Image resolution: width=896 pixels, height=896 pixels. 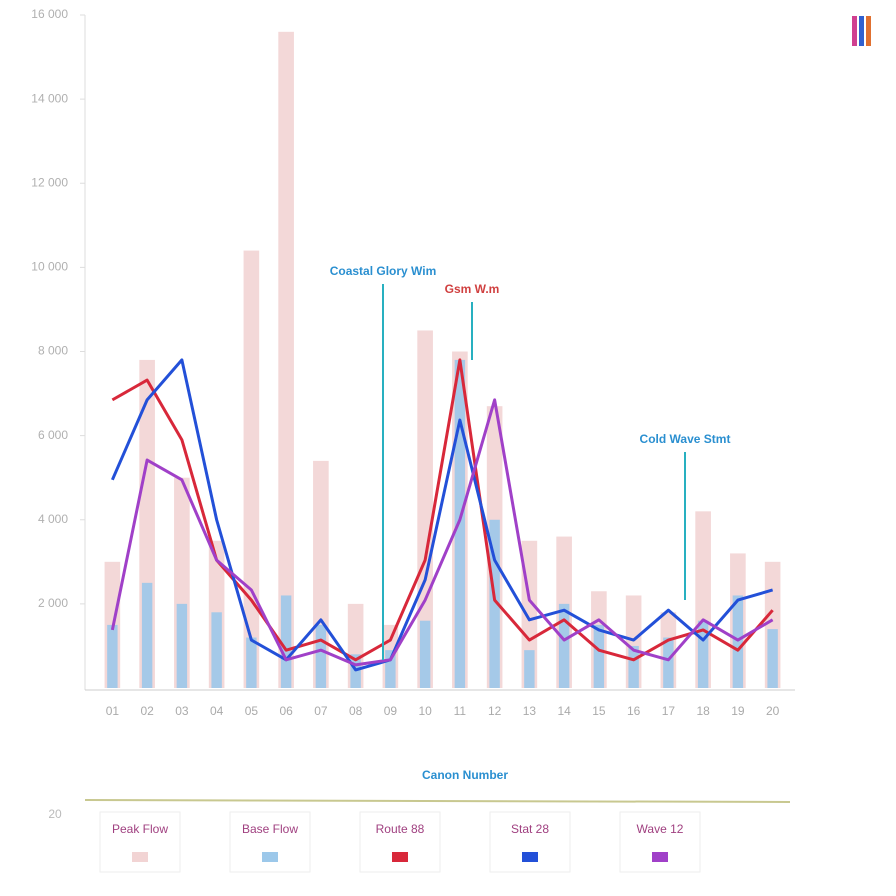 I want to click on note: 20, so click(x=55, y=814).